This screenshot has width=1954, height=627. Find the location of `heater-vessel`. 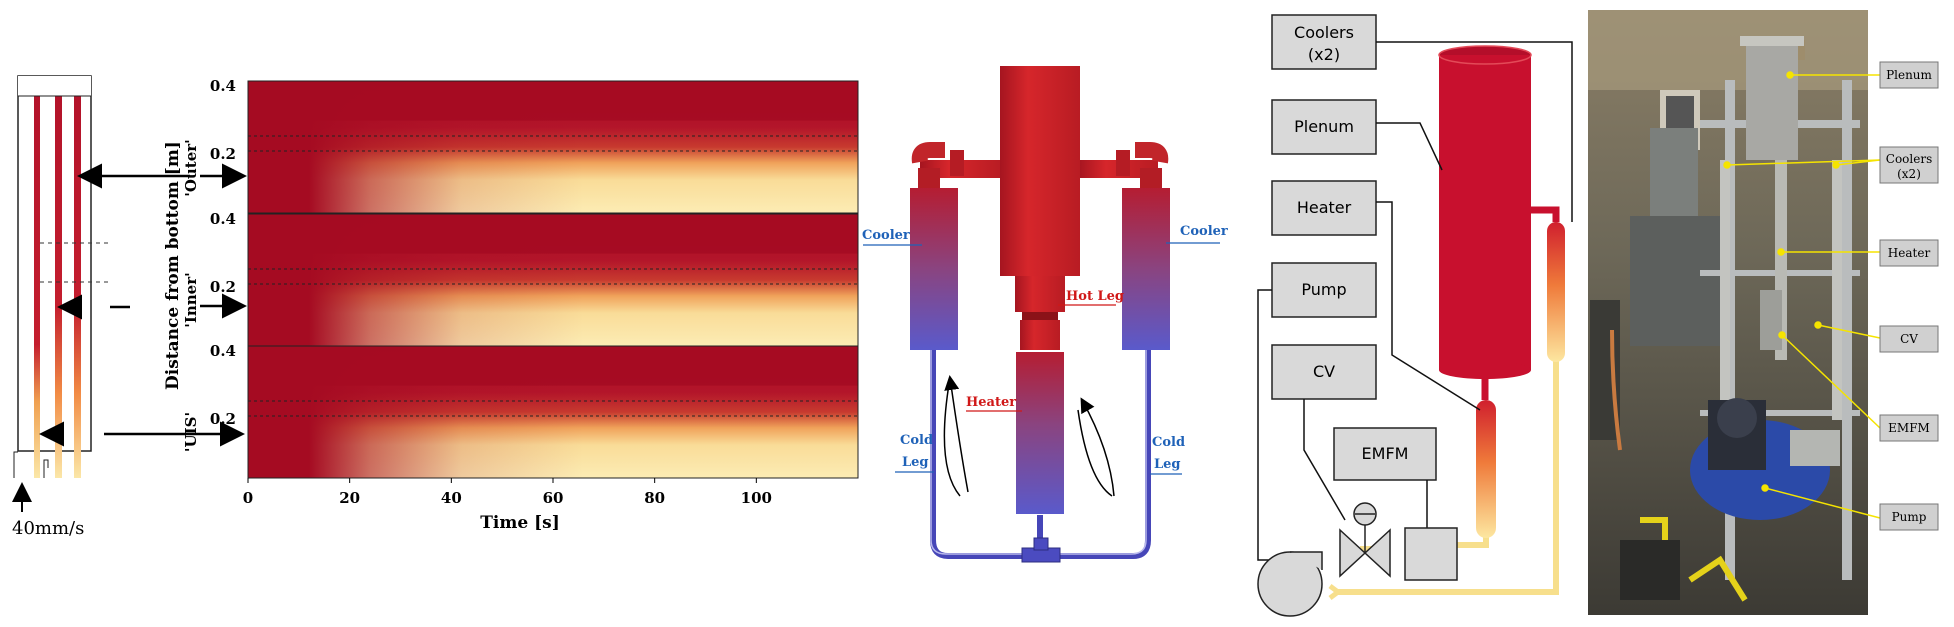

heater-vessel is located at coordinates (1040, 433).